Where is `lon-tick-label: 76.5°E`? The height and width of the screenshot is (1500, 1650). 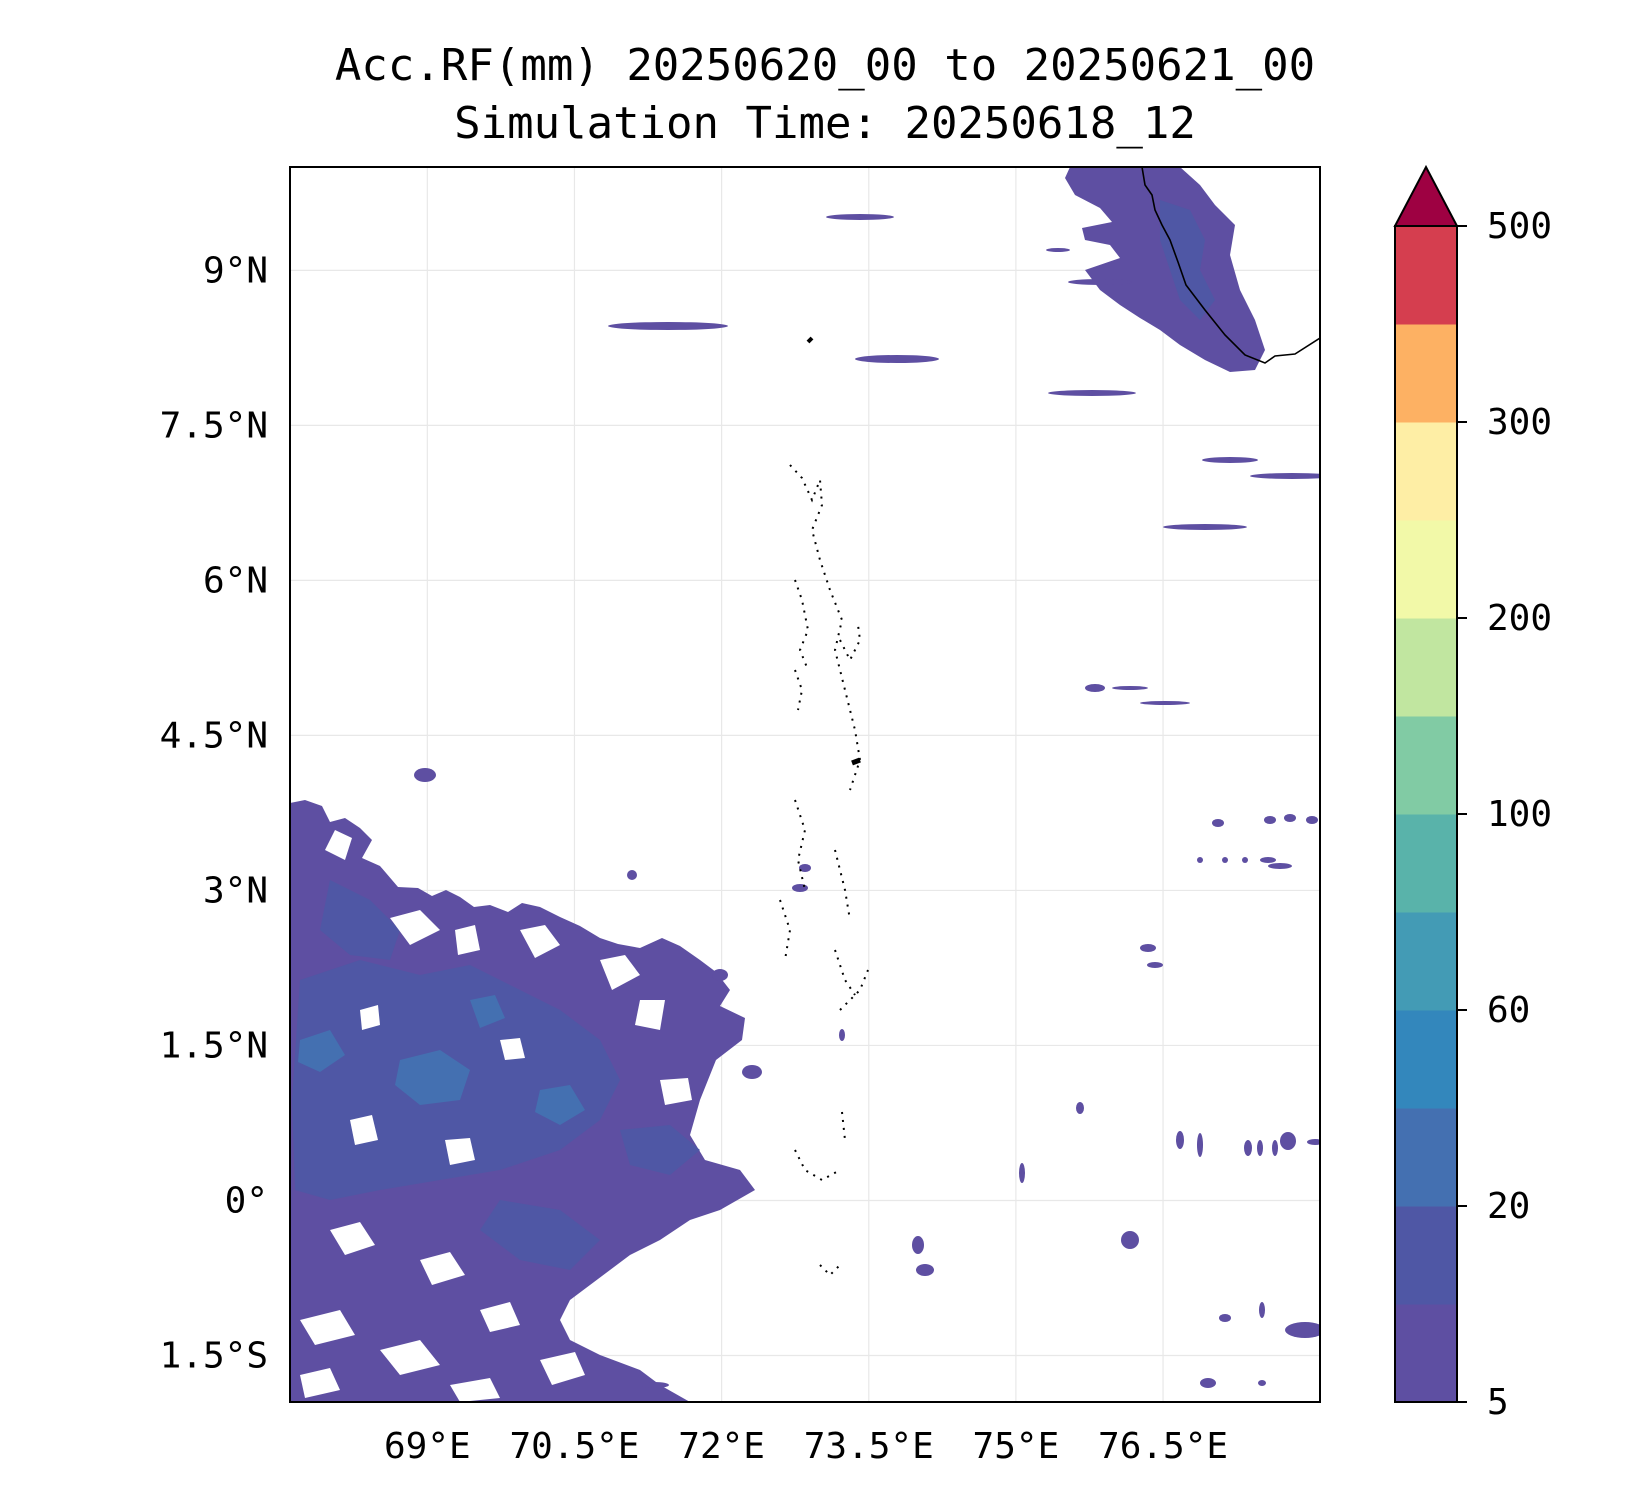 lon-tick-label: 76.5°E is located at coordinates (1163, 1446).